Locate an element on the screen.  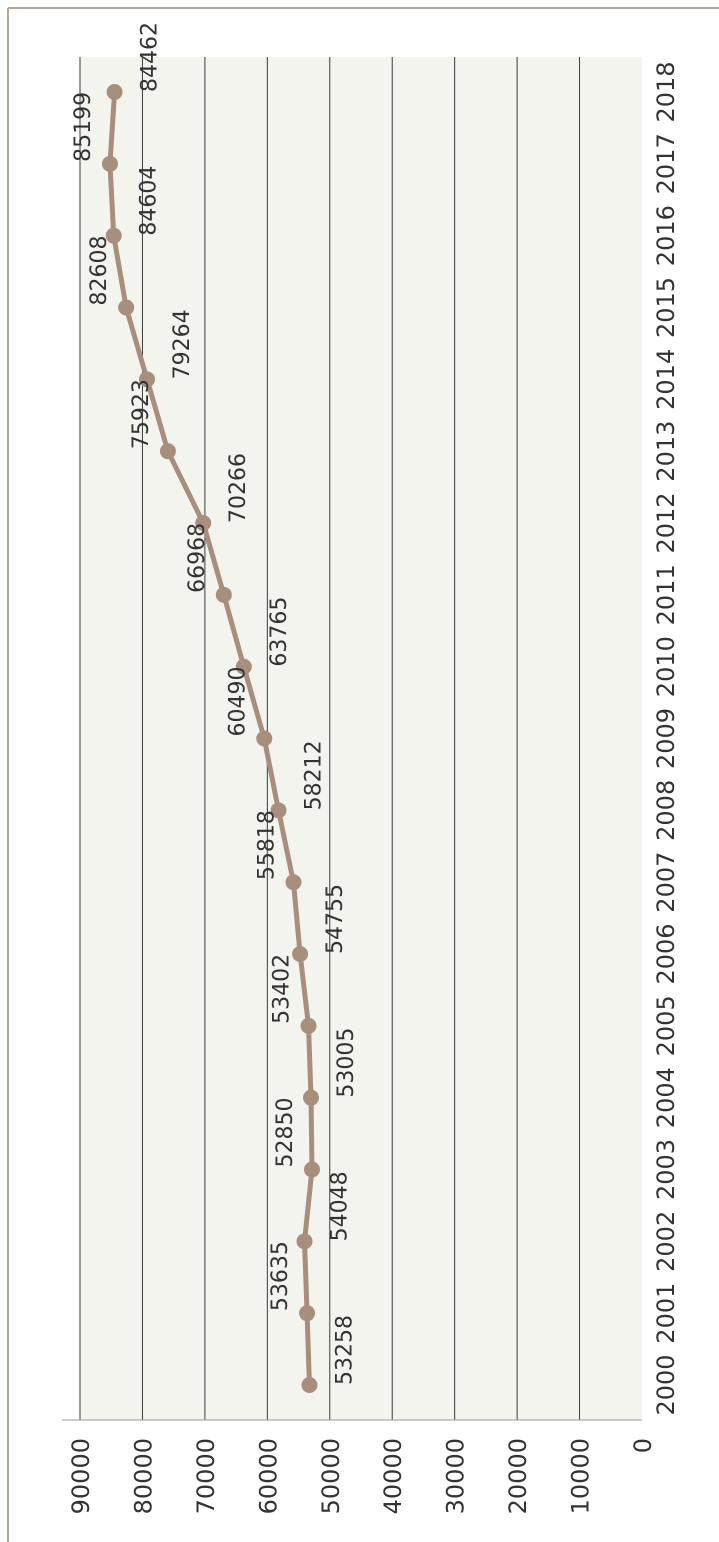
x-tick-label: 2008 is located at coordinates (666, 810).